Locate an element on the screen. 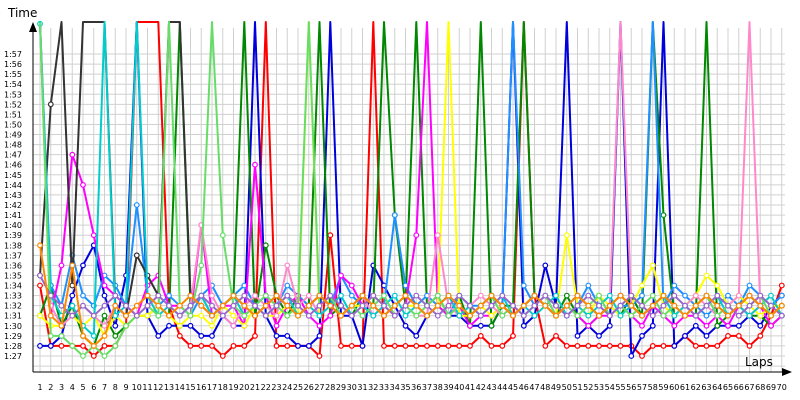 This screenshot has width=800, height=400. y-tick-label: 1:51 is located at coordinates (13, 114).